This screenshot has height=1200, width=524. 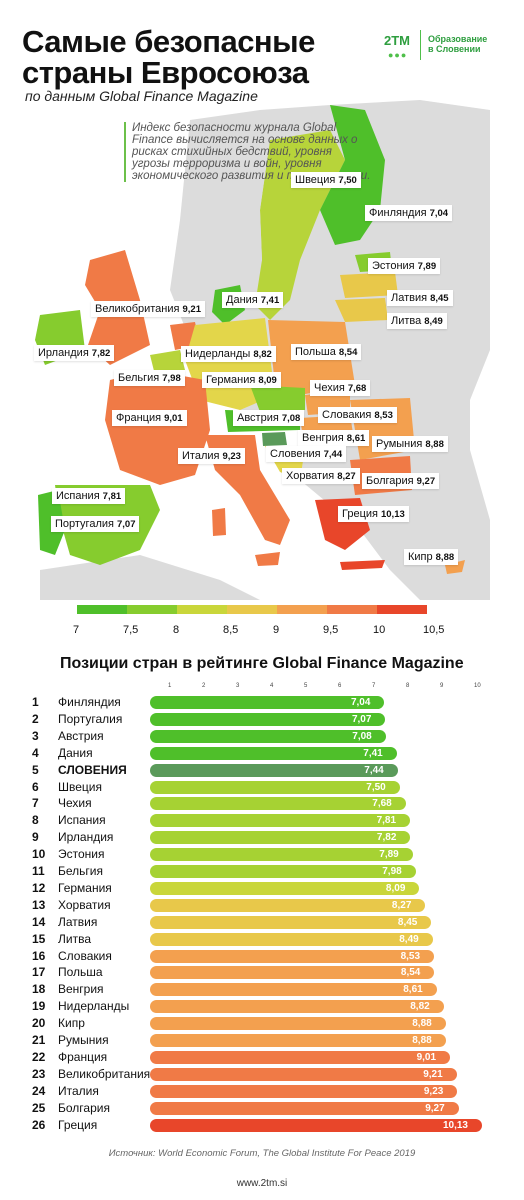 I want to click on map-label-value: 8,82, so click(x=262, y=354).